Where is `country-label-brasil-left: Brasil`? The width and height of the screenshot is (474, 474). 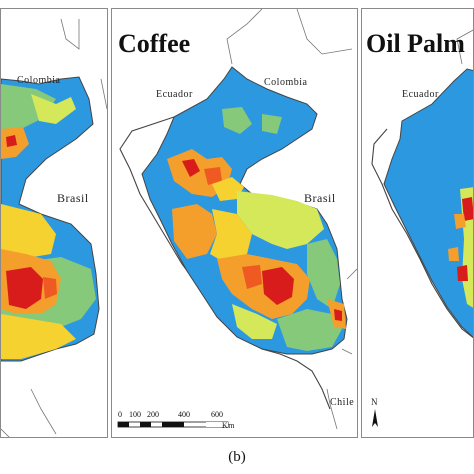 country-label-brasil-left: Brasil is located at coordinates (73, 198).